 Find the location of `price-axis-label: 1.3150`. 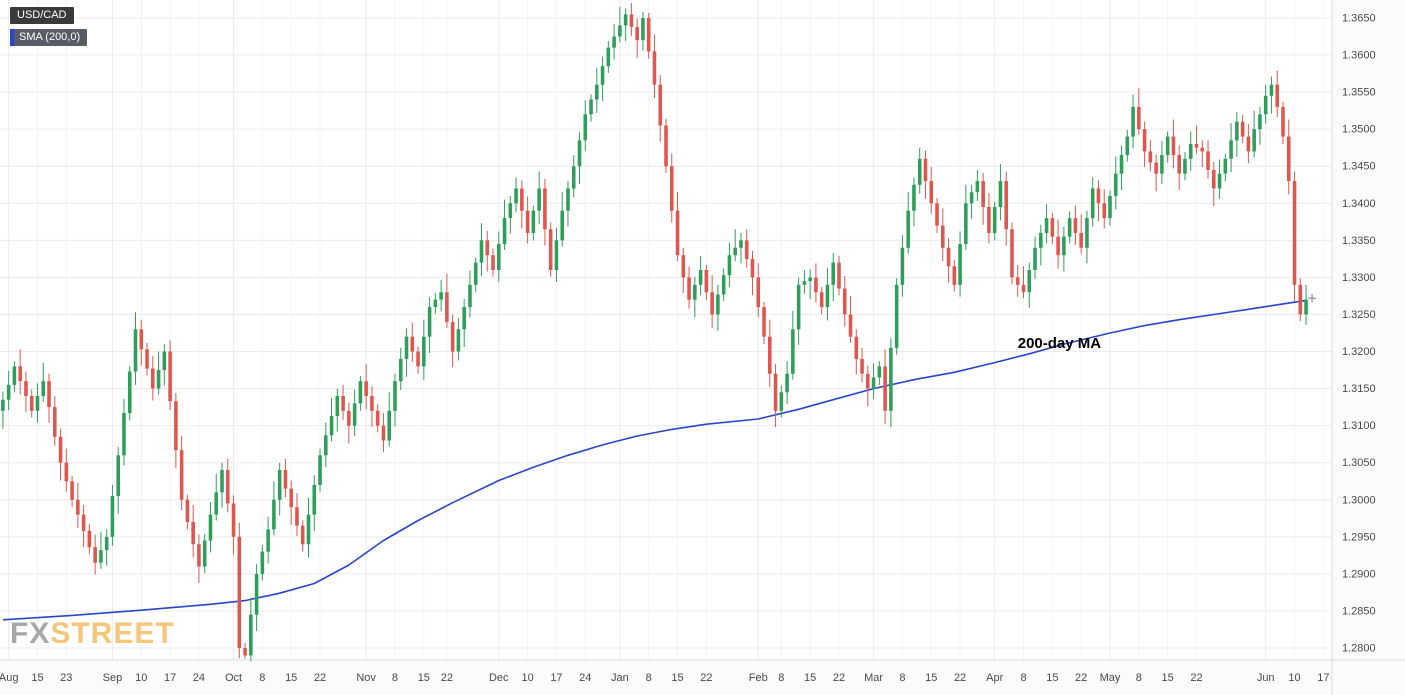

price-axis-label: 1.3150 is located at coordinates (1359, 389).